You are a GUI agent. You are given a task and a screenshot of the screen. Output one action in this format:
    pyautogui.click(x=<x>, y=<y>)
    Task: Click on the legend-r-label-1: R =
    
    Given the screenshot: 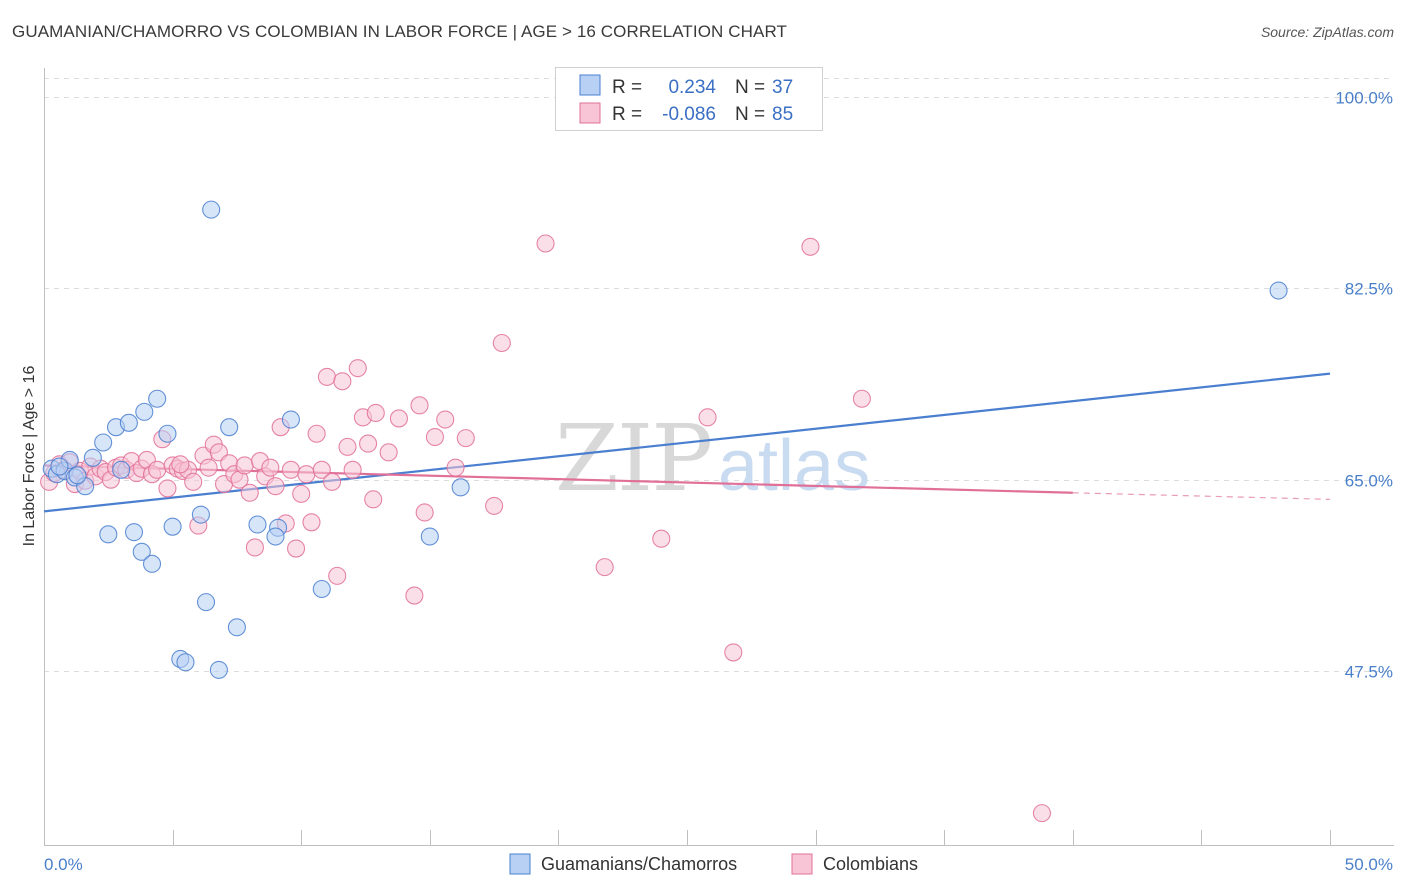 What is the action you would take?
    pyautogui.click(x=627, y=87)
    